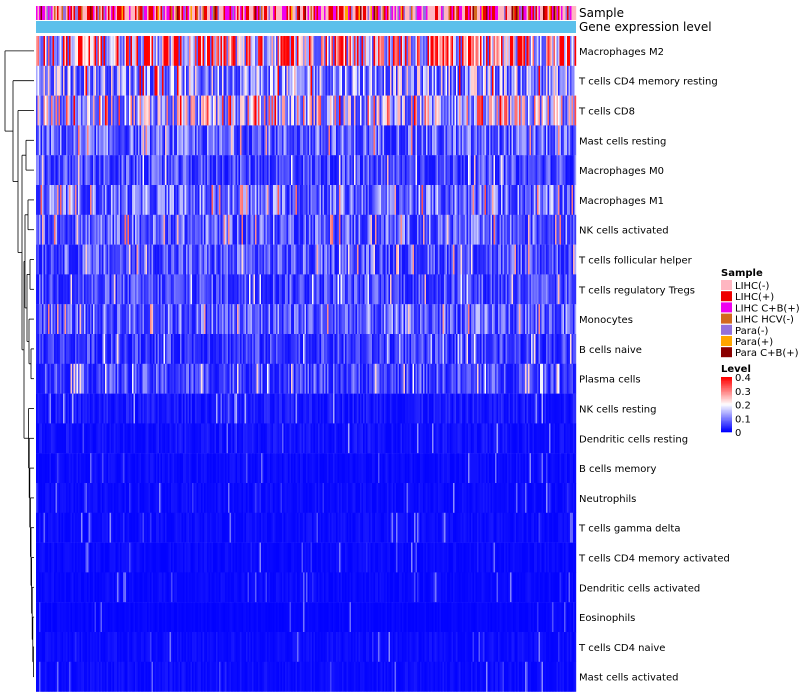 The image size is (800, 700). I want to click on track-label-sample: Sample, so click(601, 13).